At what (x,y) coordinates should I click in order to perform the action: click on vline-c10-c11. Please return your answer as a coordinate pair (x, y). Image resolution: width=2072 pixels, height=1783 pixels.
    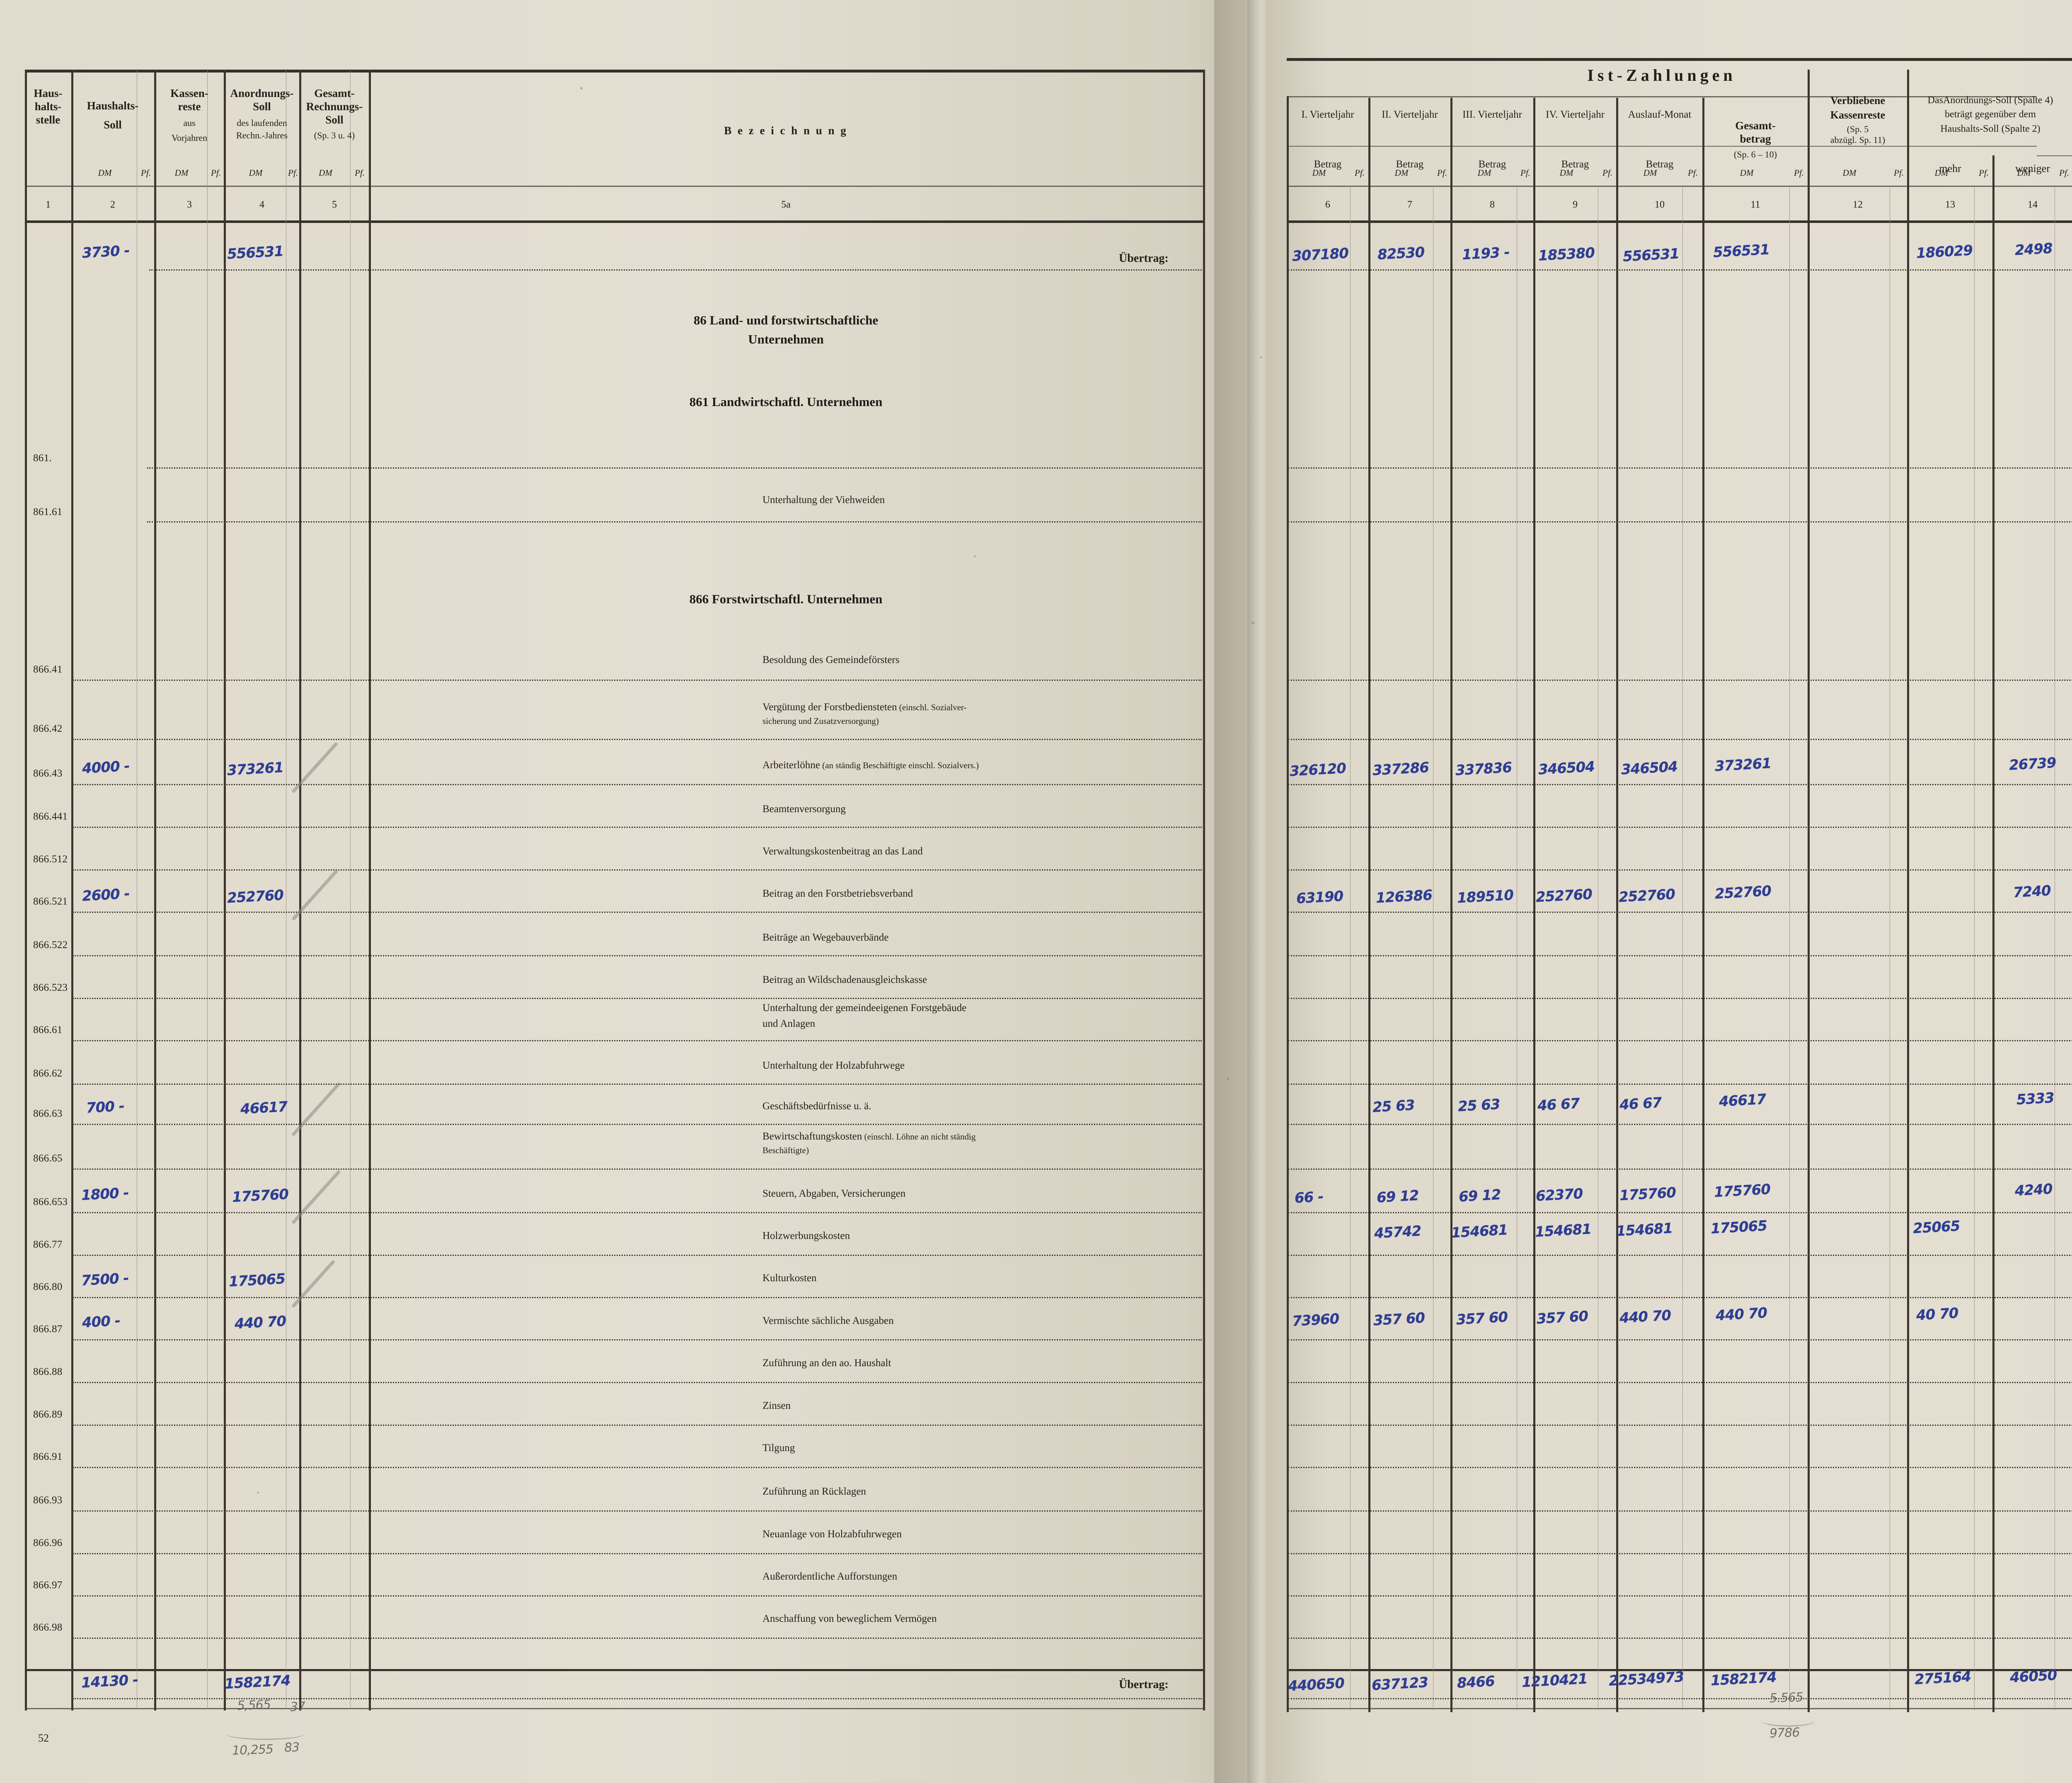
    Looking at the image, I should click on (1703, 905).